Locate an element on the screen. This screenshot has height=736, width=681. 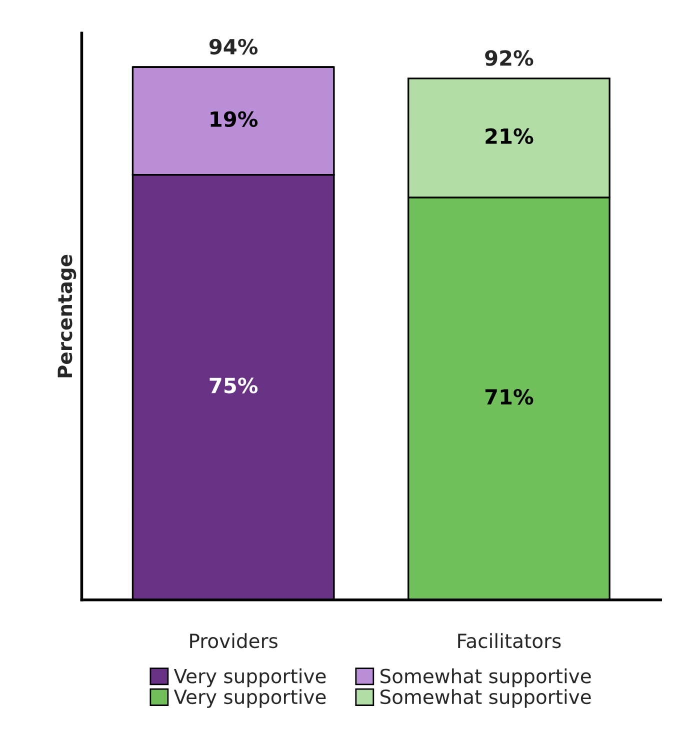
x-tick-label: Facilitators is located at coordinates (509, 640).